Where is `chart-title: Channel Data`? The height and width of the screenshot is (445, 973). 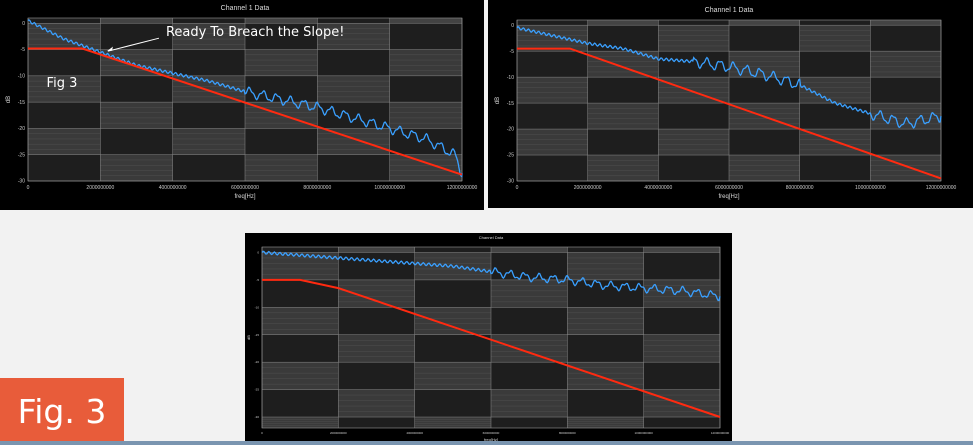
chart-title: Channel Data is located at coordinates (491, 237).